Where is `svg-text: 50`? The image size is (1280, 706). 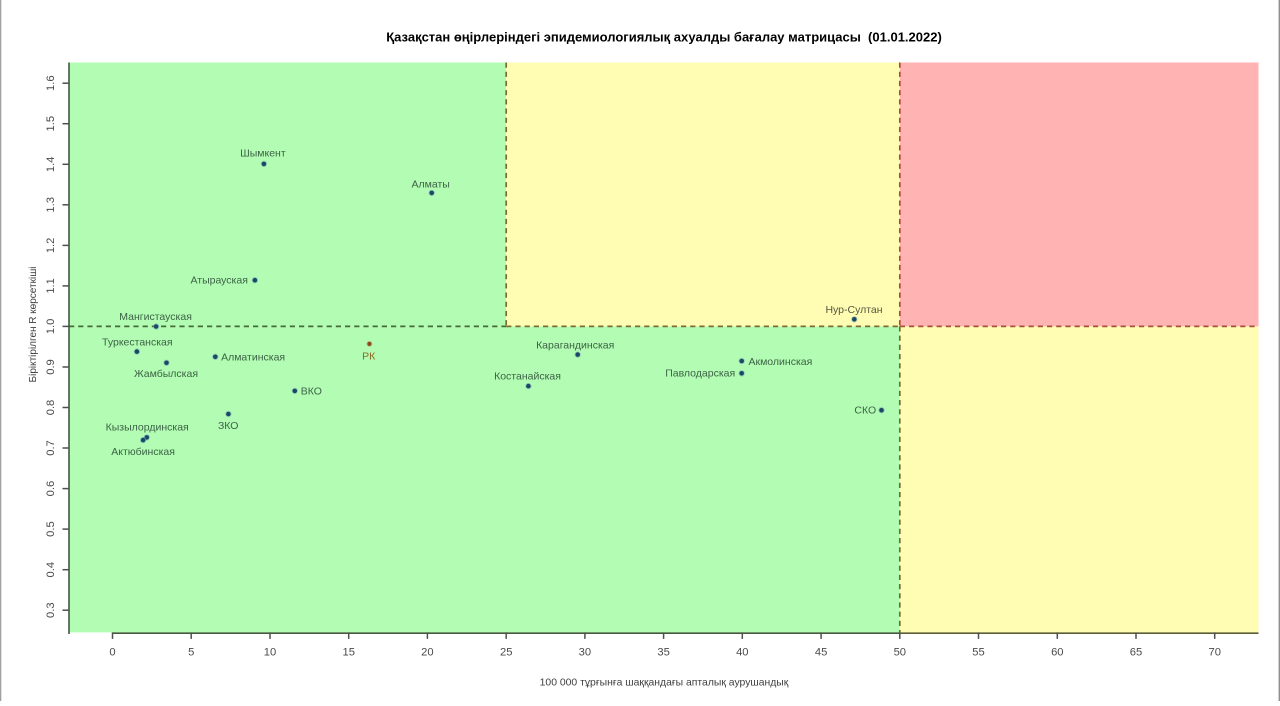
svg-text: 50 is located at coordinates (900, 653).